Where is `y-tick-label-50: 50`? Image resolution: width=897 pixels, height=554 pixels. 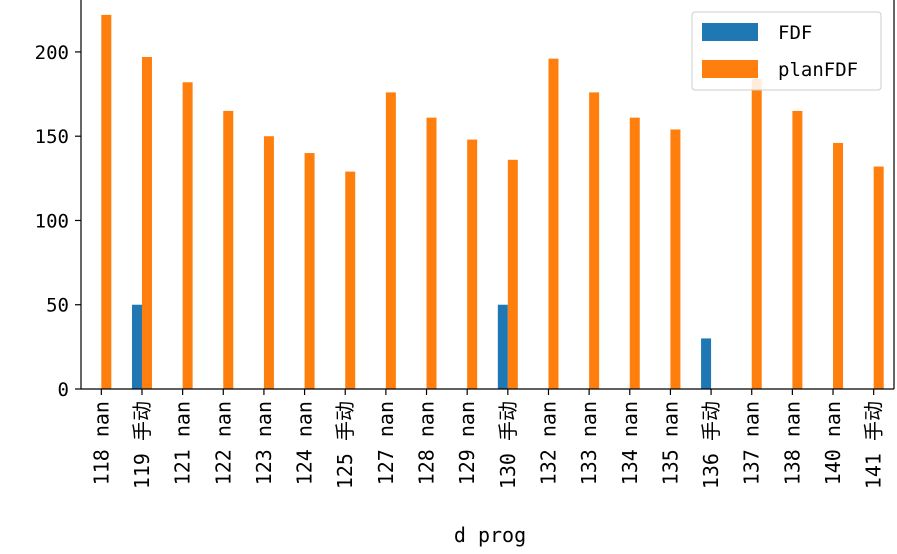 y-tick-label-50: 50 is located at coordinates (57, 306).